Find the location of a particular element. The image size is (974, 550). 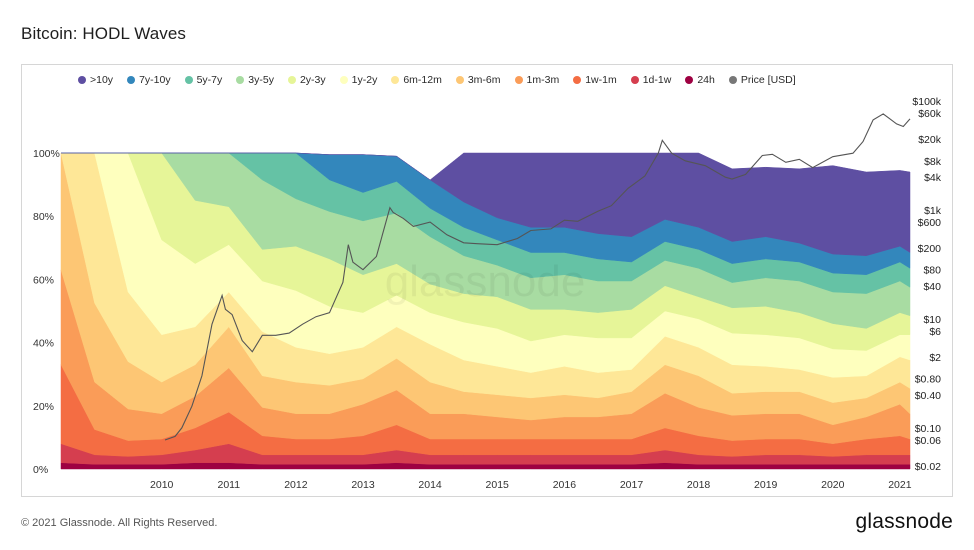

y-left-tick-label: 40% is located at coordinates (43, 344).